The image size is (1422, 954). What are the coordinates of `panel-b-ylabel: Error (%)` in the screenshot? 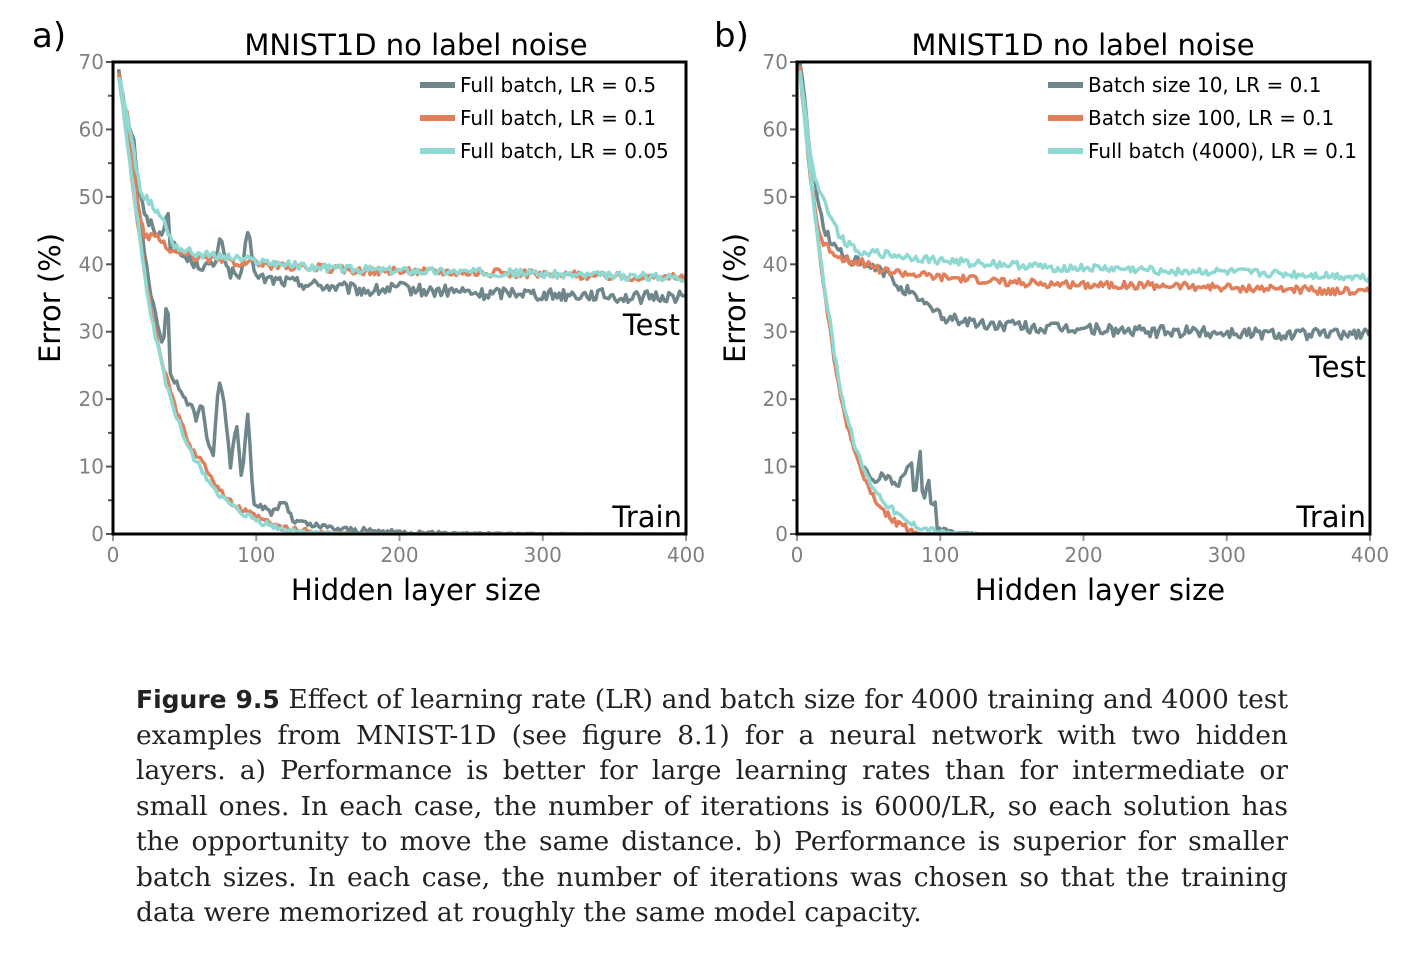 It's located at (735, 298).